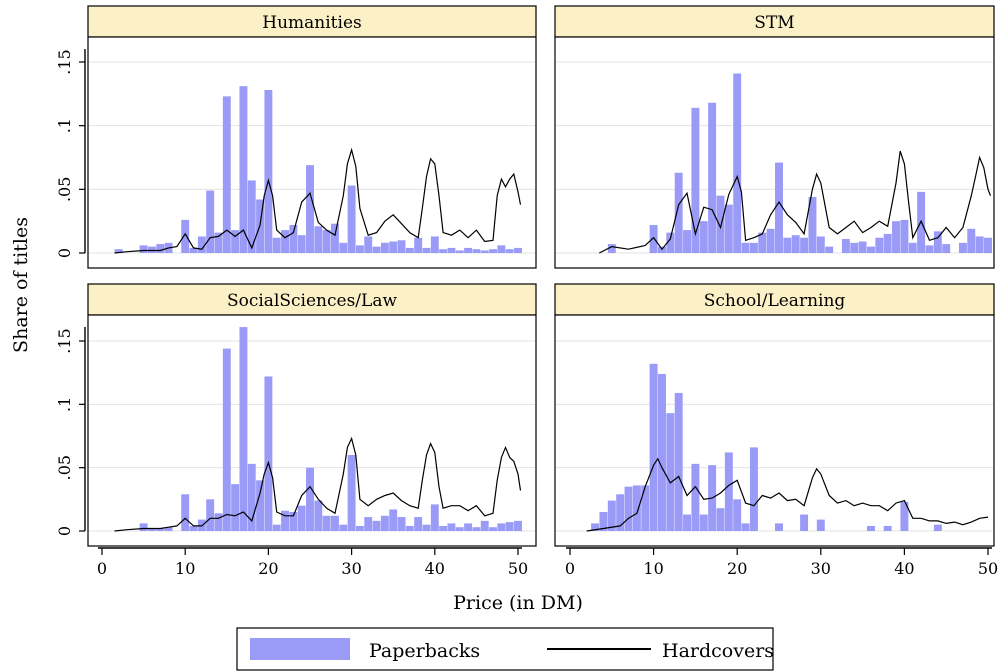 The image size is (998, 672). I want to click on y-tick-label: .15, so click(64, 61).